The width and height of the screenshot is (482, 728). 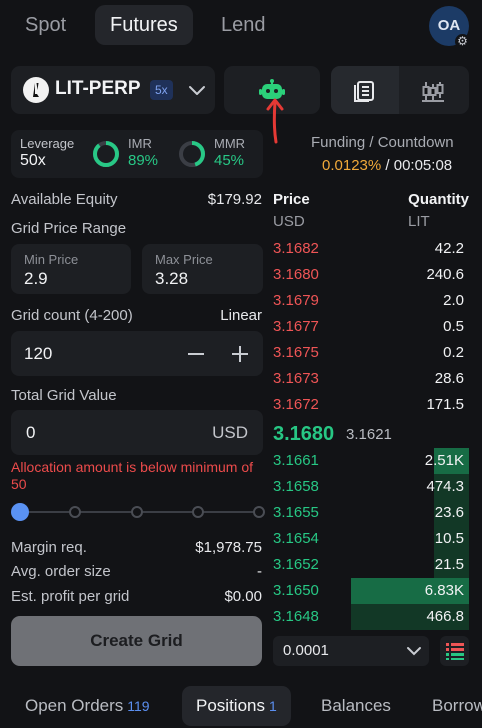 I want to click on tab-futures: Futures, so click(x=144, y=25).